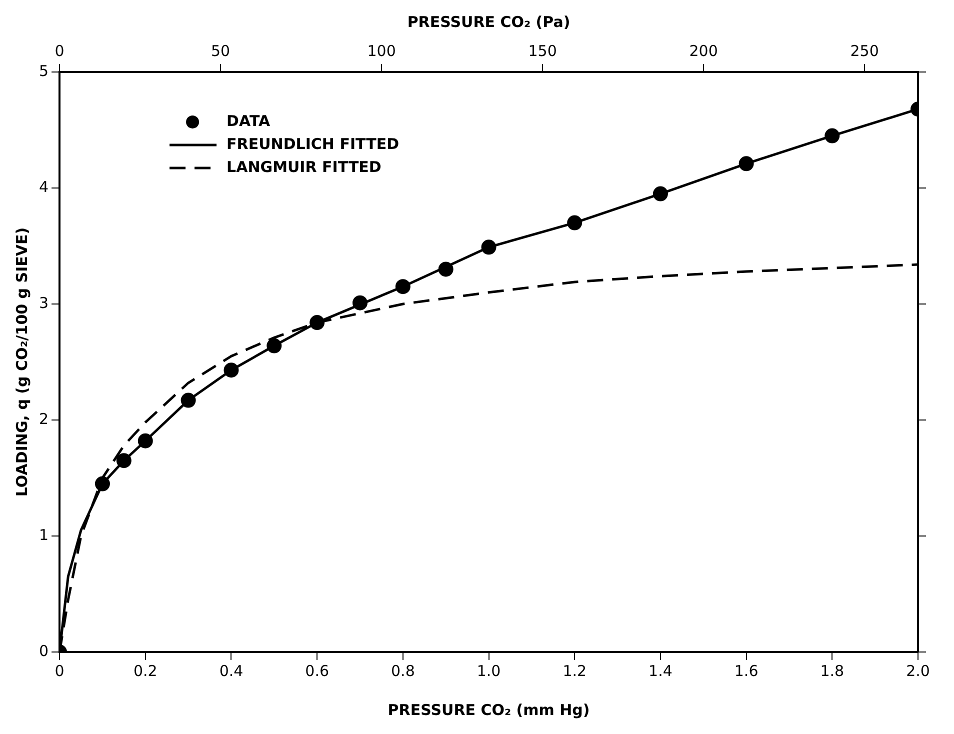 The image size is (954, 734). I want to click on y-tick-label: 4, so click(43, 187).